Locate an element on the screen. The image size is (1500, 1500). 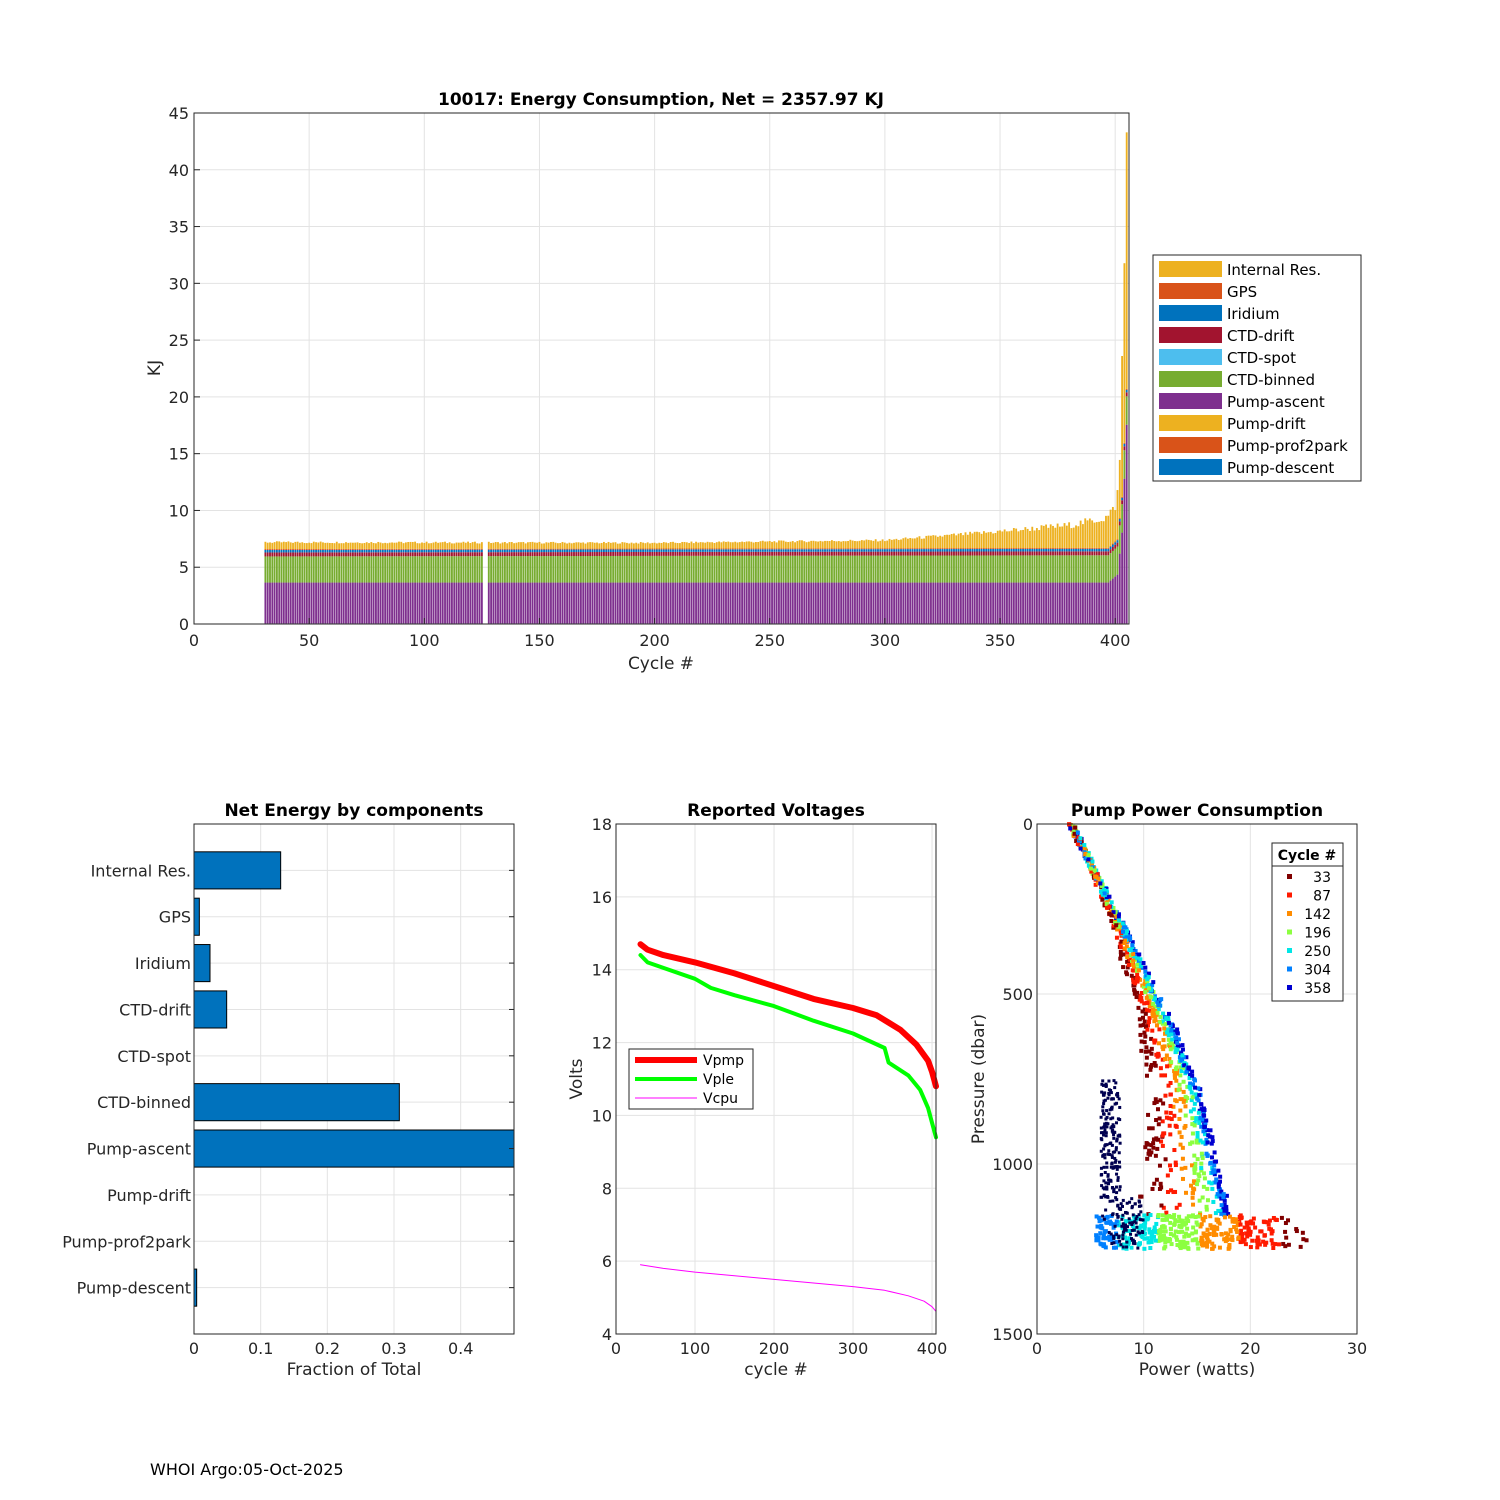
components-tick-label-x: 0.2 is located at coordinates (327, 1348).